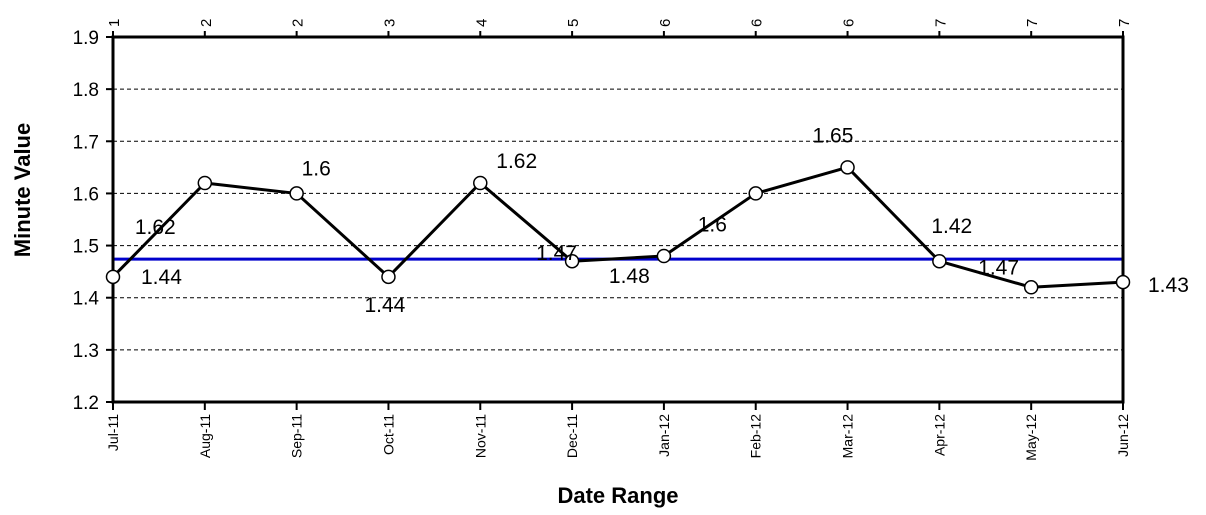 The height and width of the screenshot is (515, 1206). I want to click on y-axis-title: Minute Value, so click(22, 190).